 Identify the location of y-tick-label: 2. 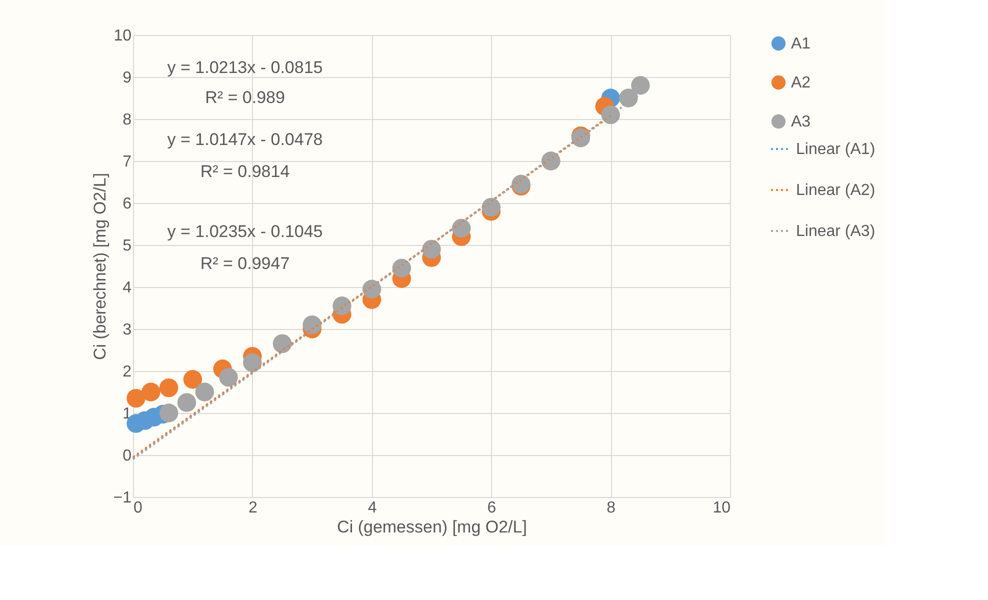
(127, 372).